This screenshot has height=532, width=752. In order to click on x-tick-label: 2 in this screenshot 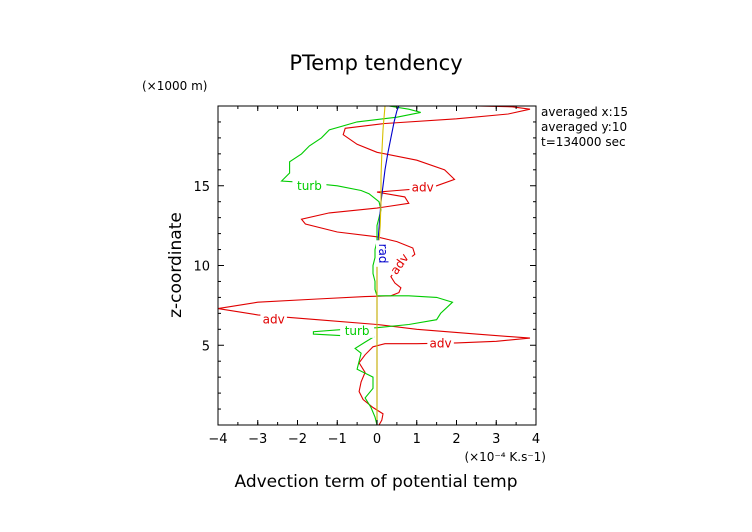, I will do `click(456, 439)`.